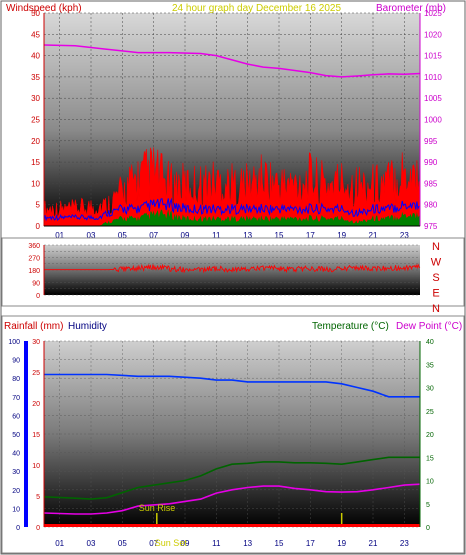  I want to click on temp-x-tick-label: 03, so click(91, 543).